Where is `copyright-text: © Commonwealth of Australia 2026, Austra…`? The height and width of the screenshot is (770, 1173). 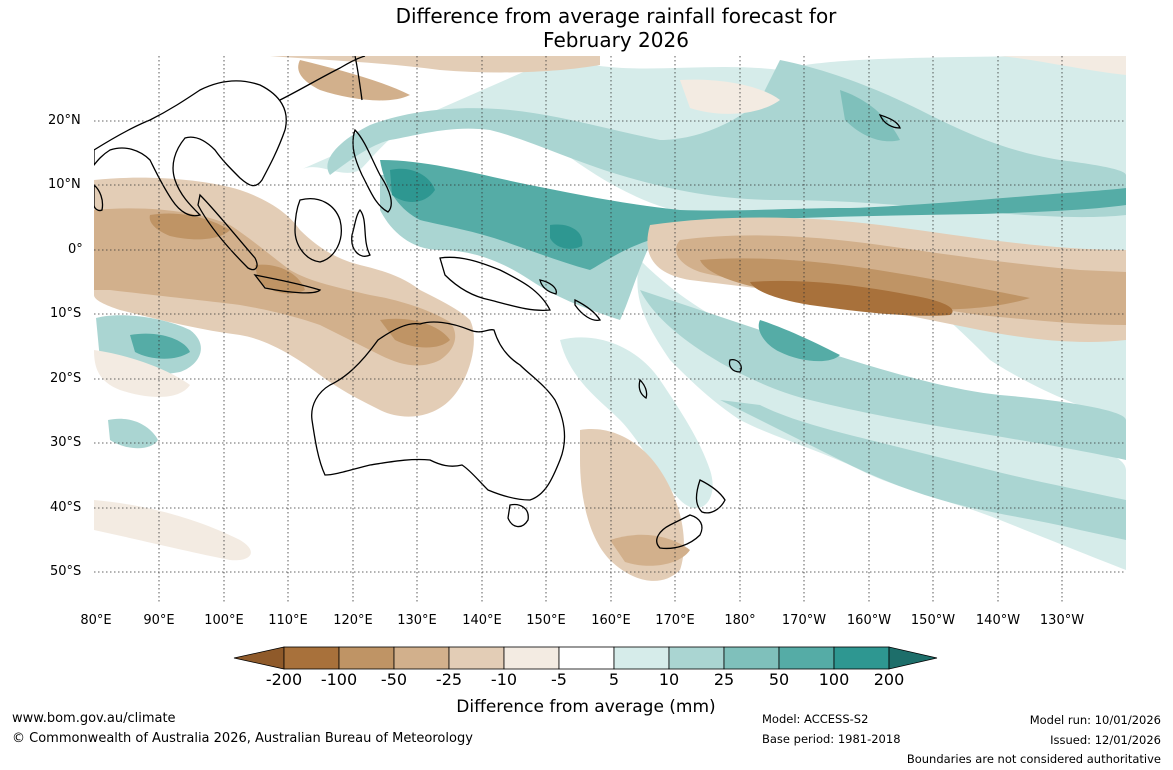
copyright-text: © Commonwealth of Australia 2026, Austra… is located at coordinates (242, 738).